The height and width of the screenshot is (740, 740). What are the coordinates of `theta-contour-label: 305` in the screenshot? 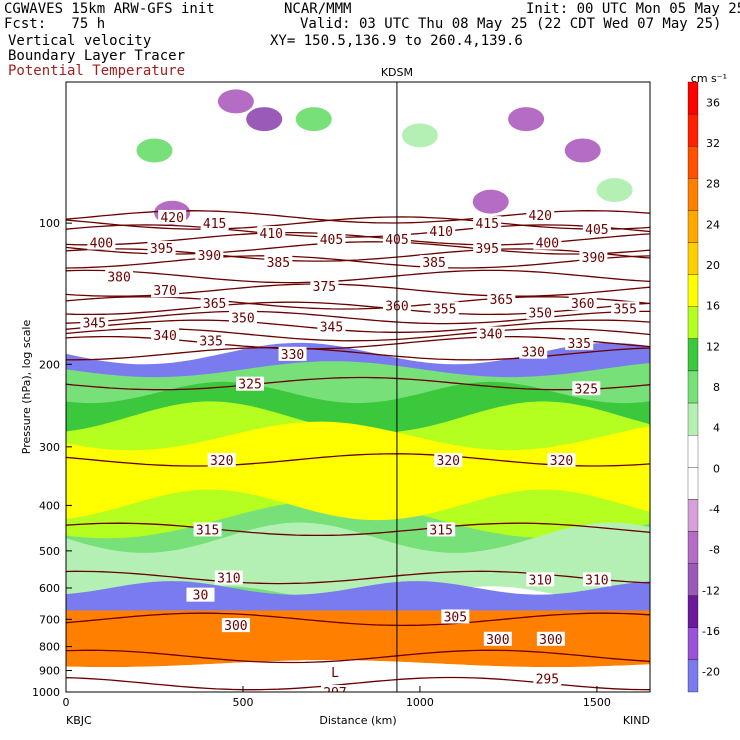 It's located at (455, 617).